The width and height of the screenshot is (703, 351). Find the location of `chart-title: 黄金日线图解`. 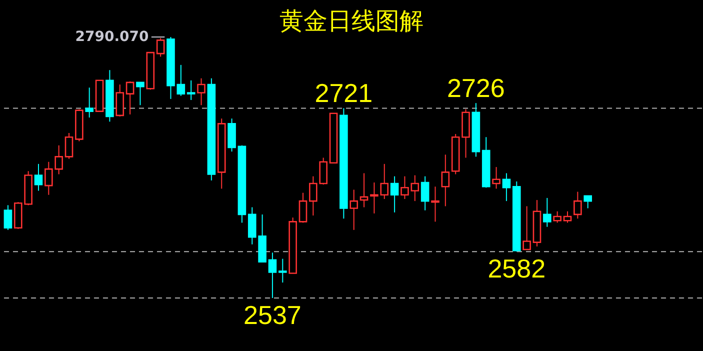

chart-title: 黄金日线图解 is located at coordinates (352, 21).